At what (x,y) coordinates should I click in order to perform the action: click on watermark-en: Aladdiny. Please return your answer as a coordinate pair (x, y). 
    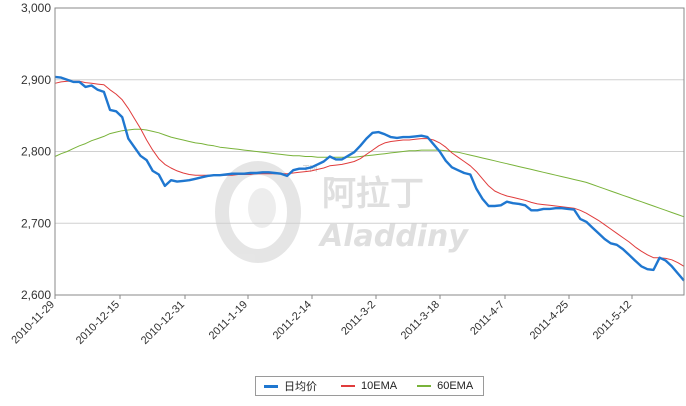
    Looking at the image, I should click on (393, 236).